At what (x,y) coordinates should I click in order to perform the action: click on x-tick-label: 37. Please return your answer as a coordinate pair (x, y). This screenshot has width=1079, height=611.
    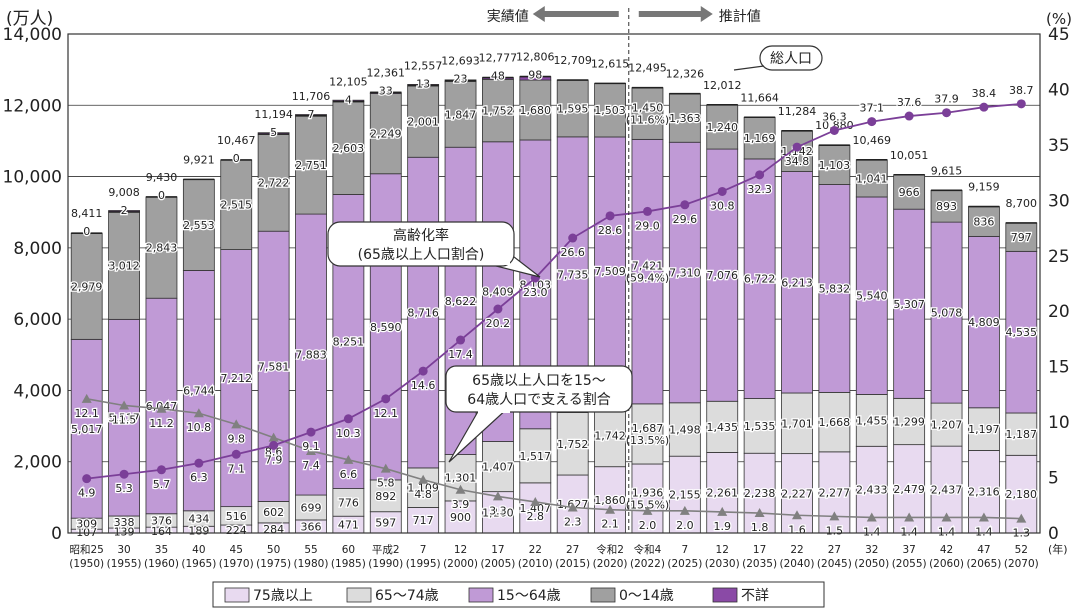
    Looking at the image, I should click on (908, 550).